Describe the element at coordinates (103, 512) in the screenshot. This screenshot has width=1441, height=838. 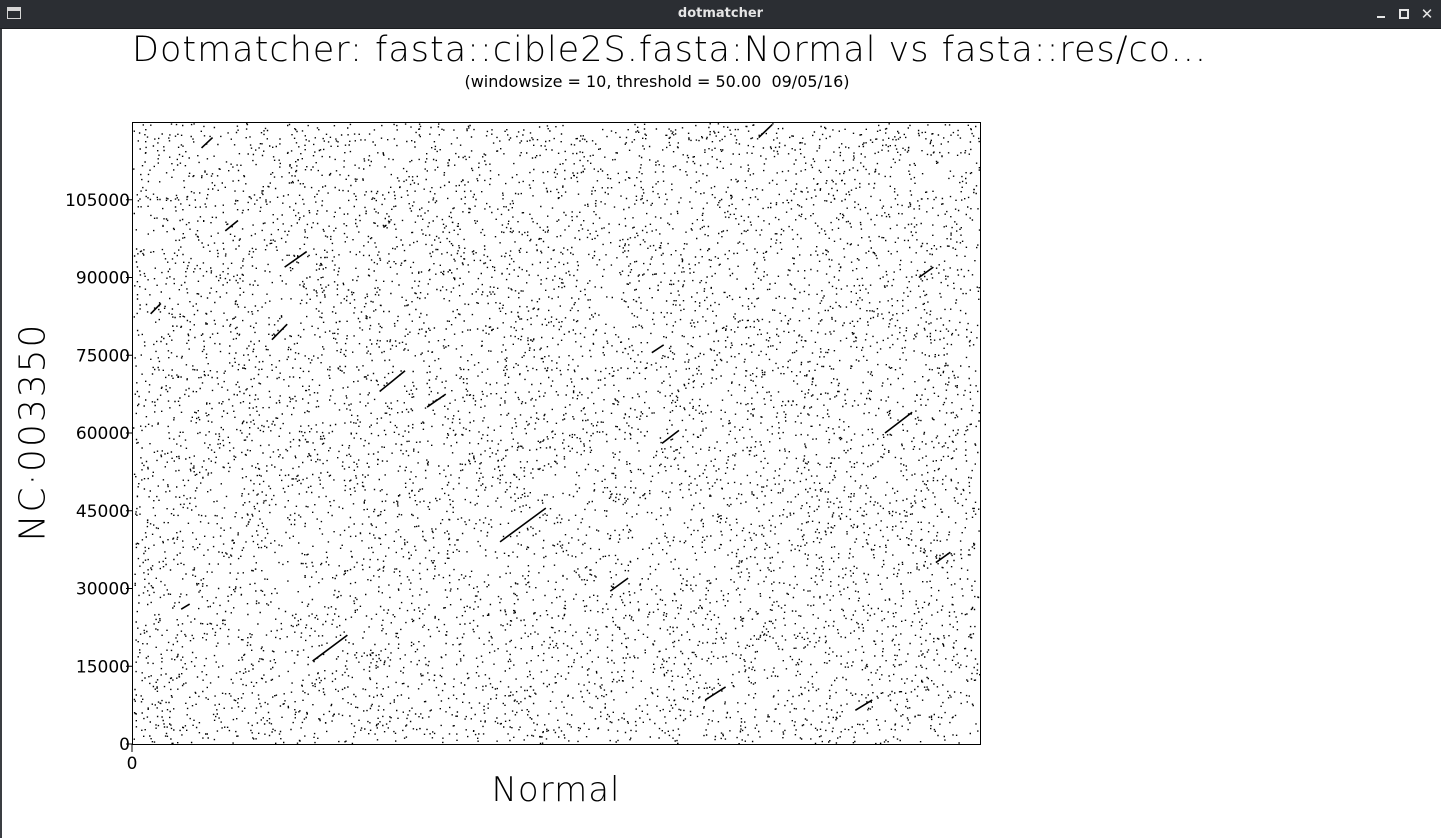
I see `y-tick-label-3: 45000` at that location.